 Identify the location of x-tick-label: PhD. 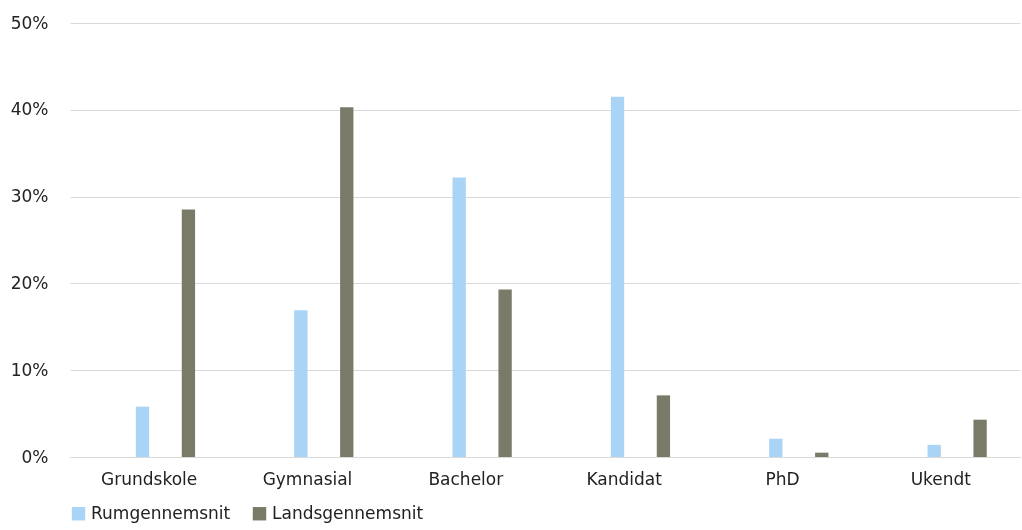
(782, 478).